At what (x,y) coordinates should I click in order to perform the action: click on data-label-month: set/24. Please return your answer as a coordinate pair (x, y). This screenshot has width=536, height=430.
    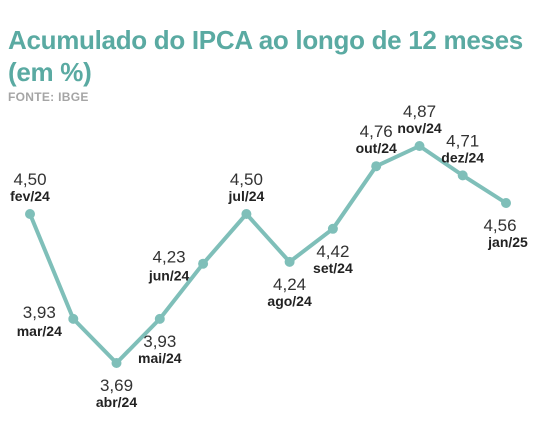
    Looking at the image, I should click on (333, 268).